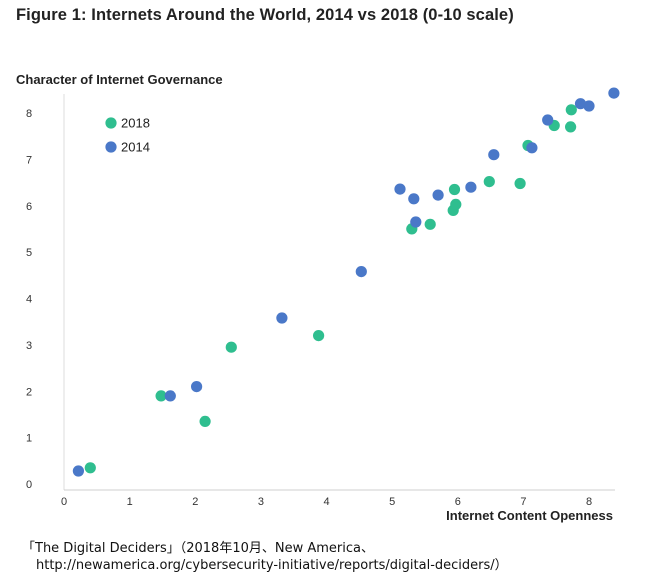  I want to click on x-tick-label: 6, so click(458, 502).